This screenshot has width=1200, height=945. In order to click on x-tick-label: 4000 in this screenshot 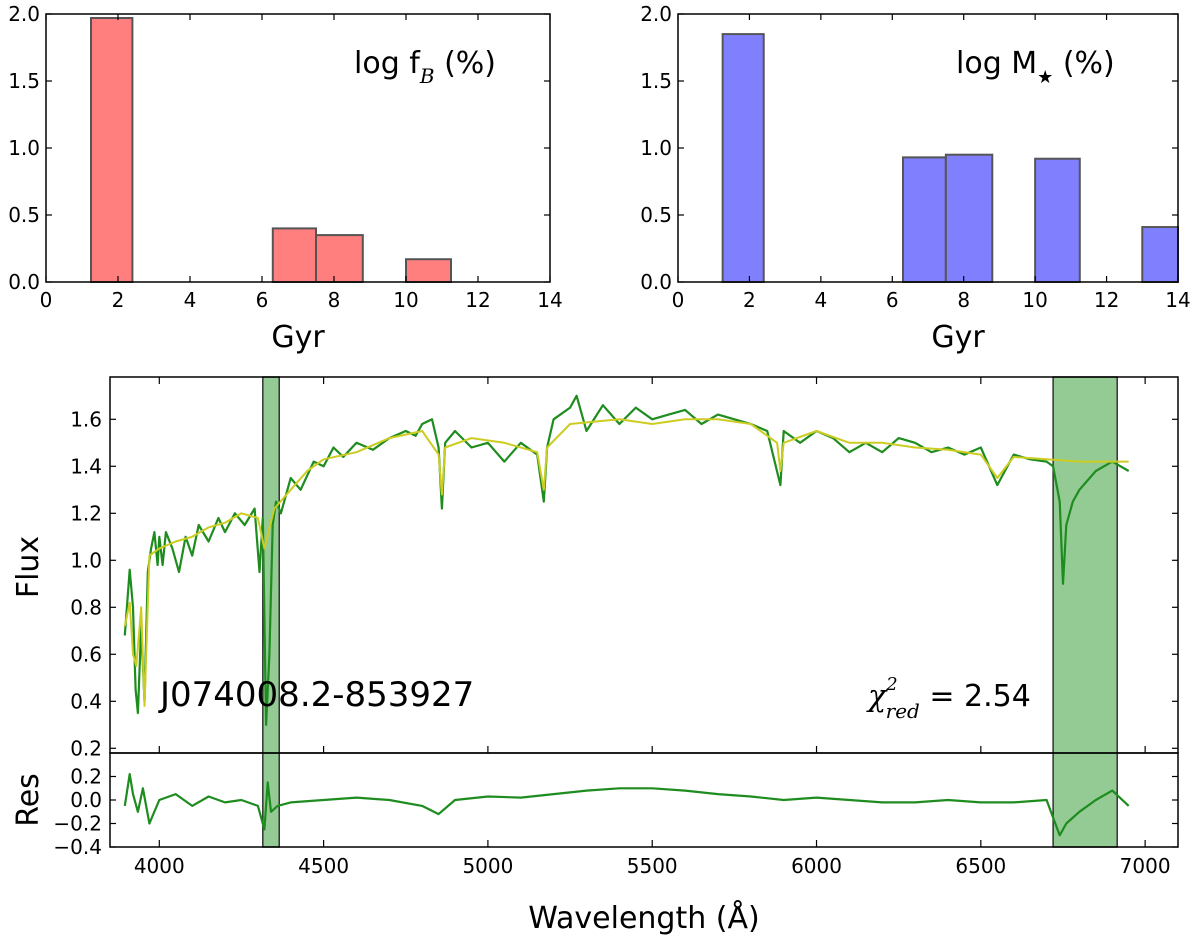, I will do `click(159, 866)`.